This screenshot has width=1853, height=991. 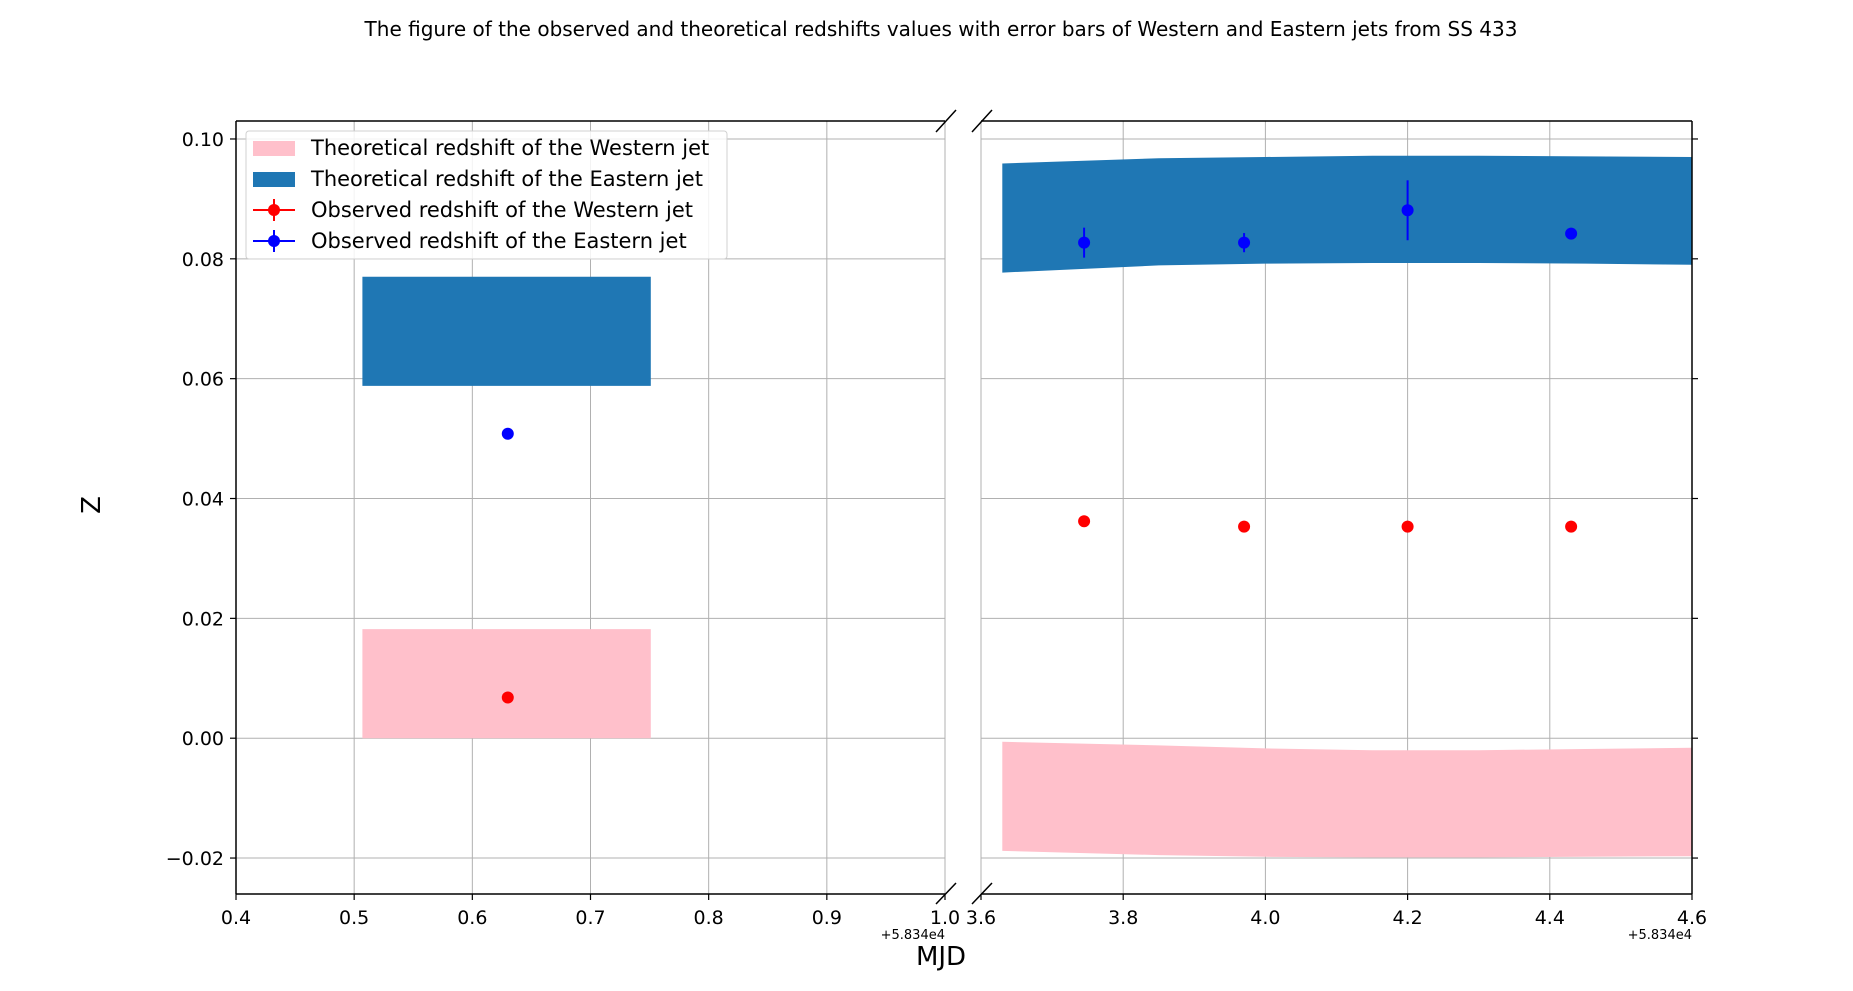 What do you see at coordinates (1692, 918) in the screenshot?
I see `x-tick-label: 4.6` at bounding box center [1692, 918].